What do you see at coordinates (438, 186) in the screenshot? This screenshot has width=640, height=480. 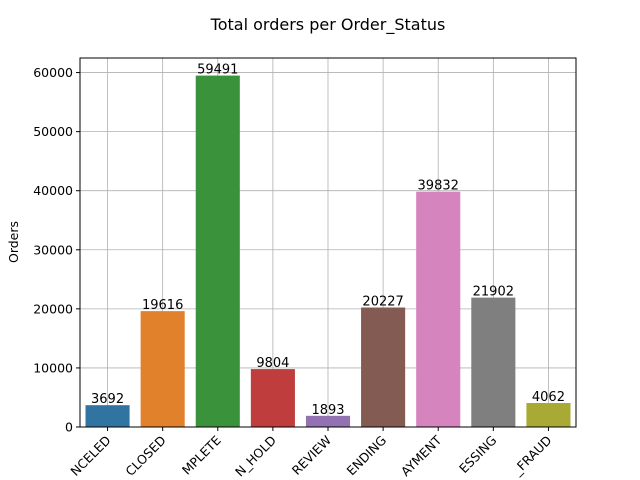 I see `data-label: 39832` at bounding box center [438, 186].